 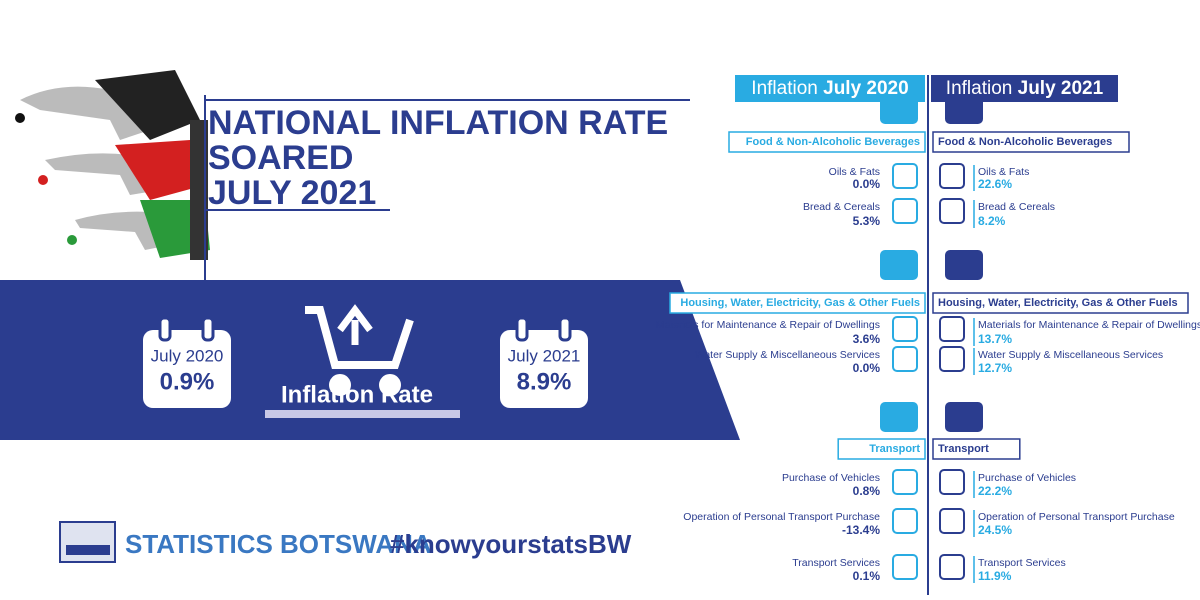 What do you see at coordinates (867, 491) in the screenshot?
I see `item-value: 0.8%` at bounding box center [867, 491].